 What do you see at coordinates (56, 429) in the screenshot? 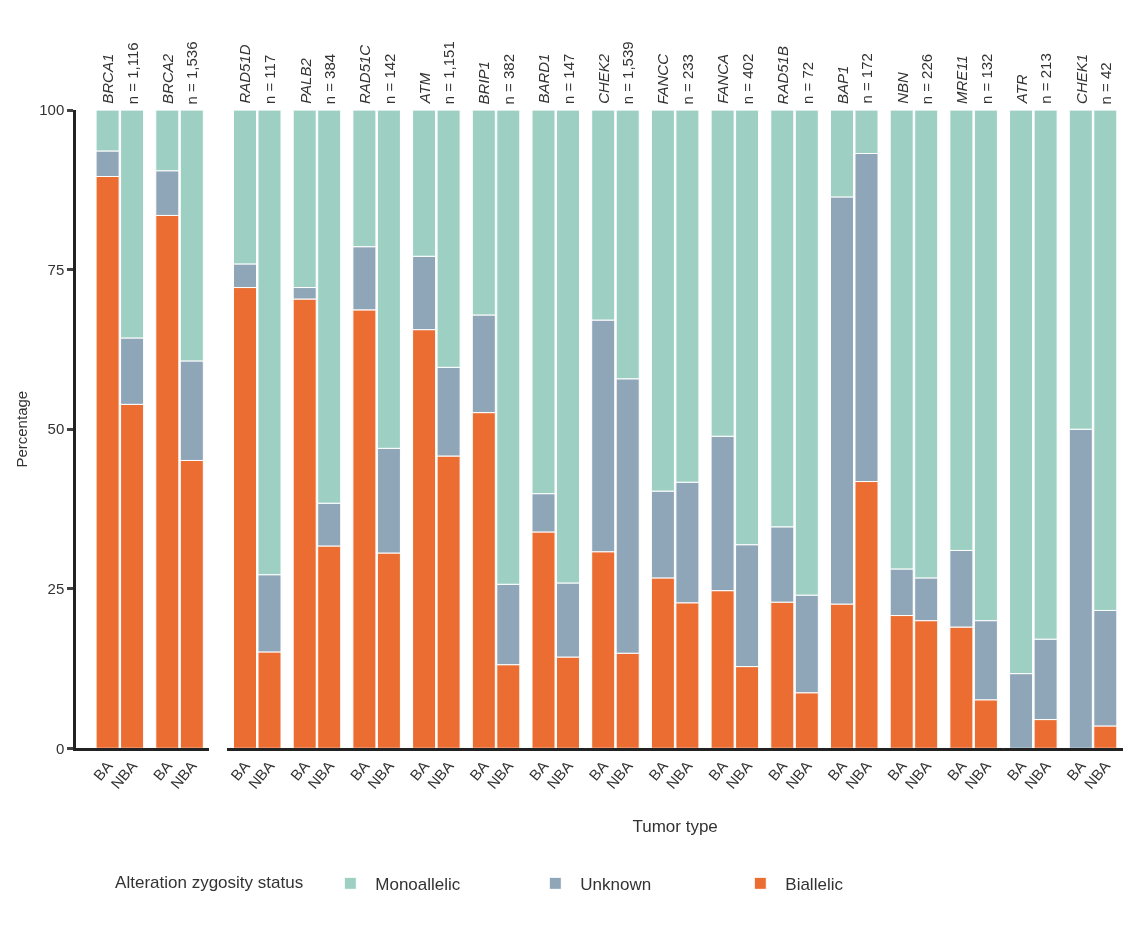
I see `y-tick-label: 50` at bounding box center [56, 429].